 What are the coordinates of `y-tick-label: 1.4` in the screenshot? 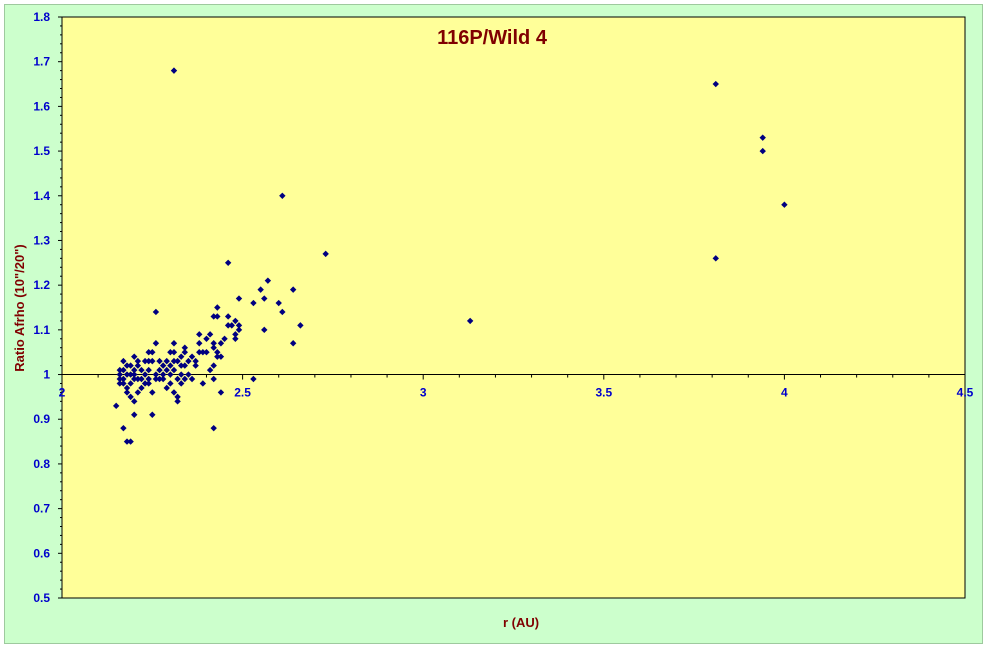 It's located at (41, 196).